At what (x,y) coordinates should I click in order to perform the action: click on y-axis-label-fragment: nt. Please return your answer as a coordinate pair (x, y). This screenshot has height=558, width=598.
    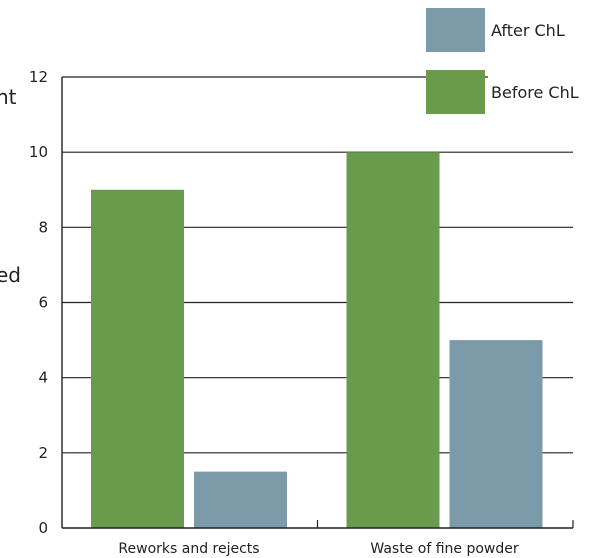
    Looking at the image, I should click on (8, 97).